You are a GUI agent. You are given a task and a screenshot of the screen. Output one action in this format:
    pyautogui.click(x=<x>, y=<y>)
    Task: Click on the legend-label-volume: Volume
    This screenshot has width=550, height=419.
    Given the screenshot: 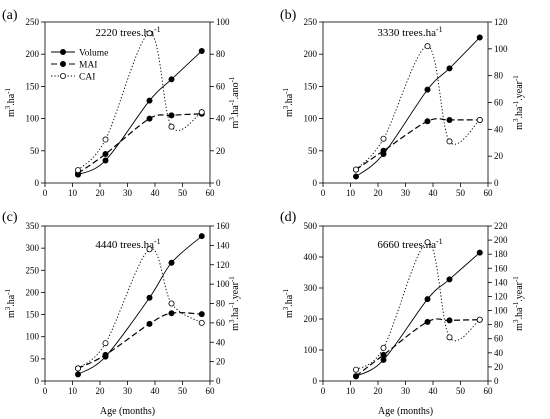 What is the action you would take?
    pyautogui.click(x=93, y=54)
    